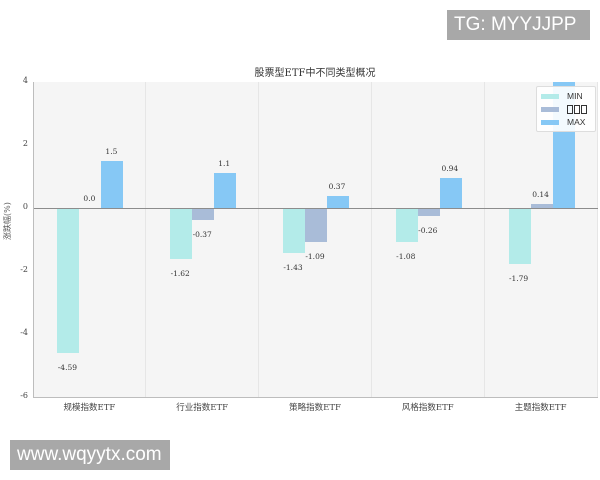  I want to click on legend-item-min: MIN, so click(562, 96).